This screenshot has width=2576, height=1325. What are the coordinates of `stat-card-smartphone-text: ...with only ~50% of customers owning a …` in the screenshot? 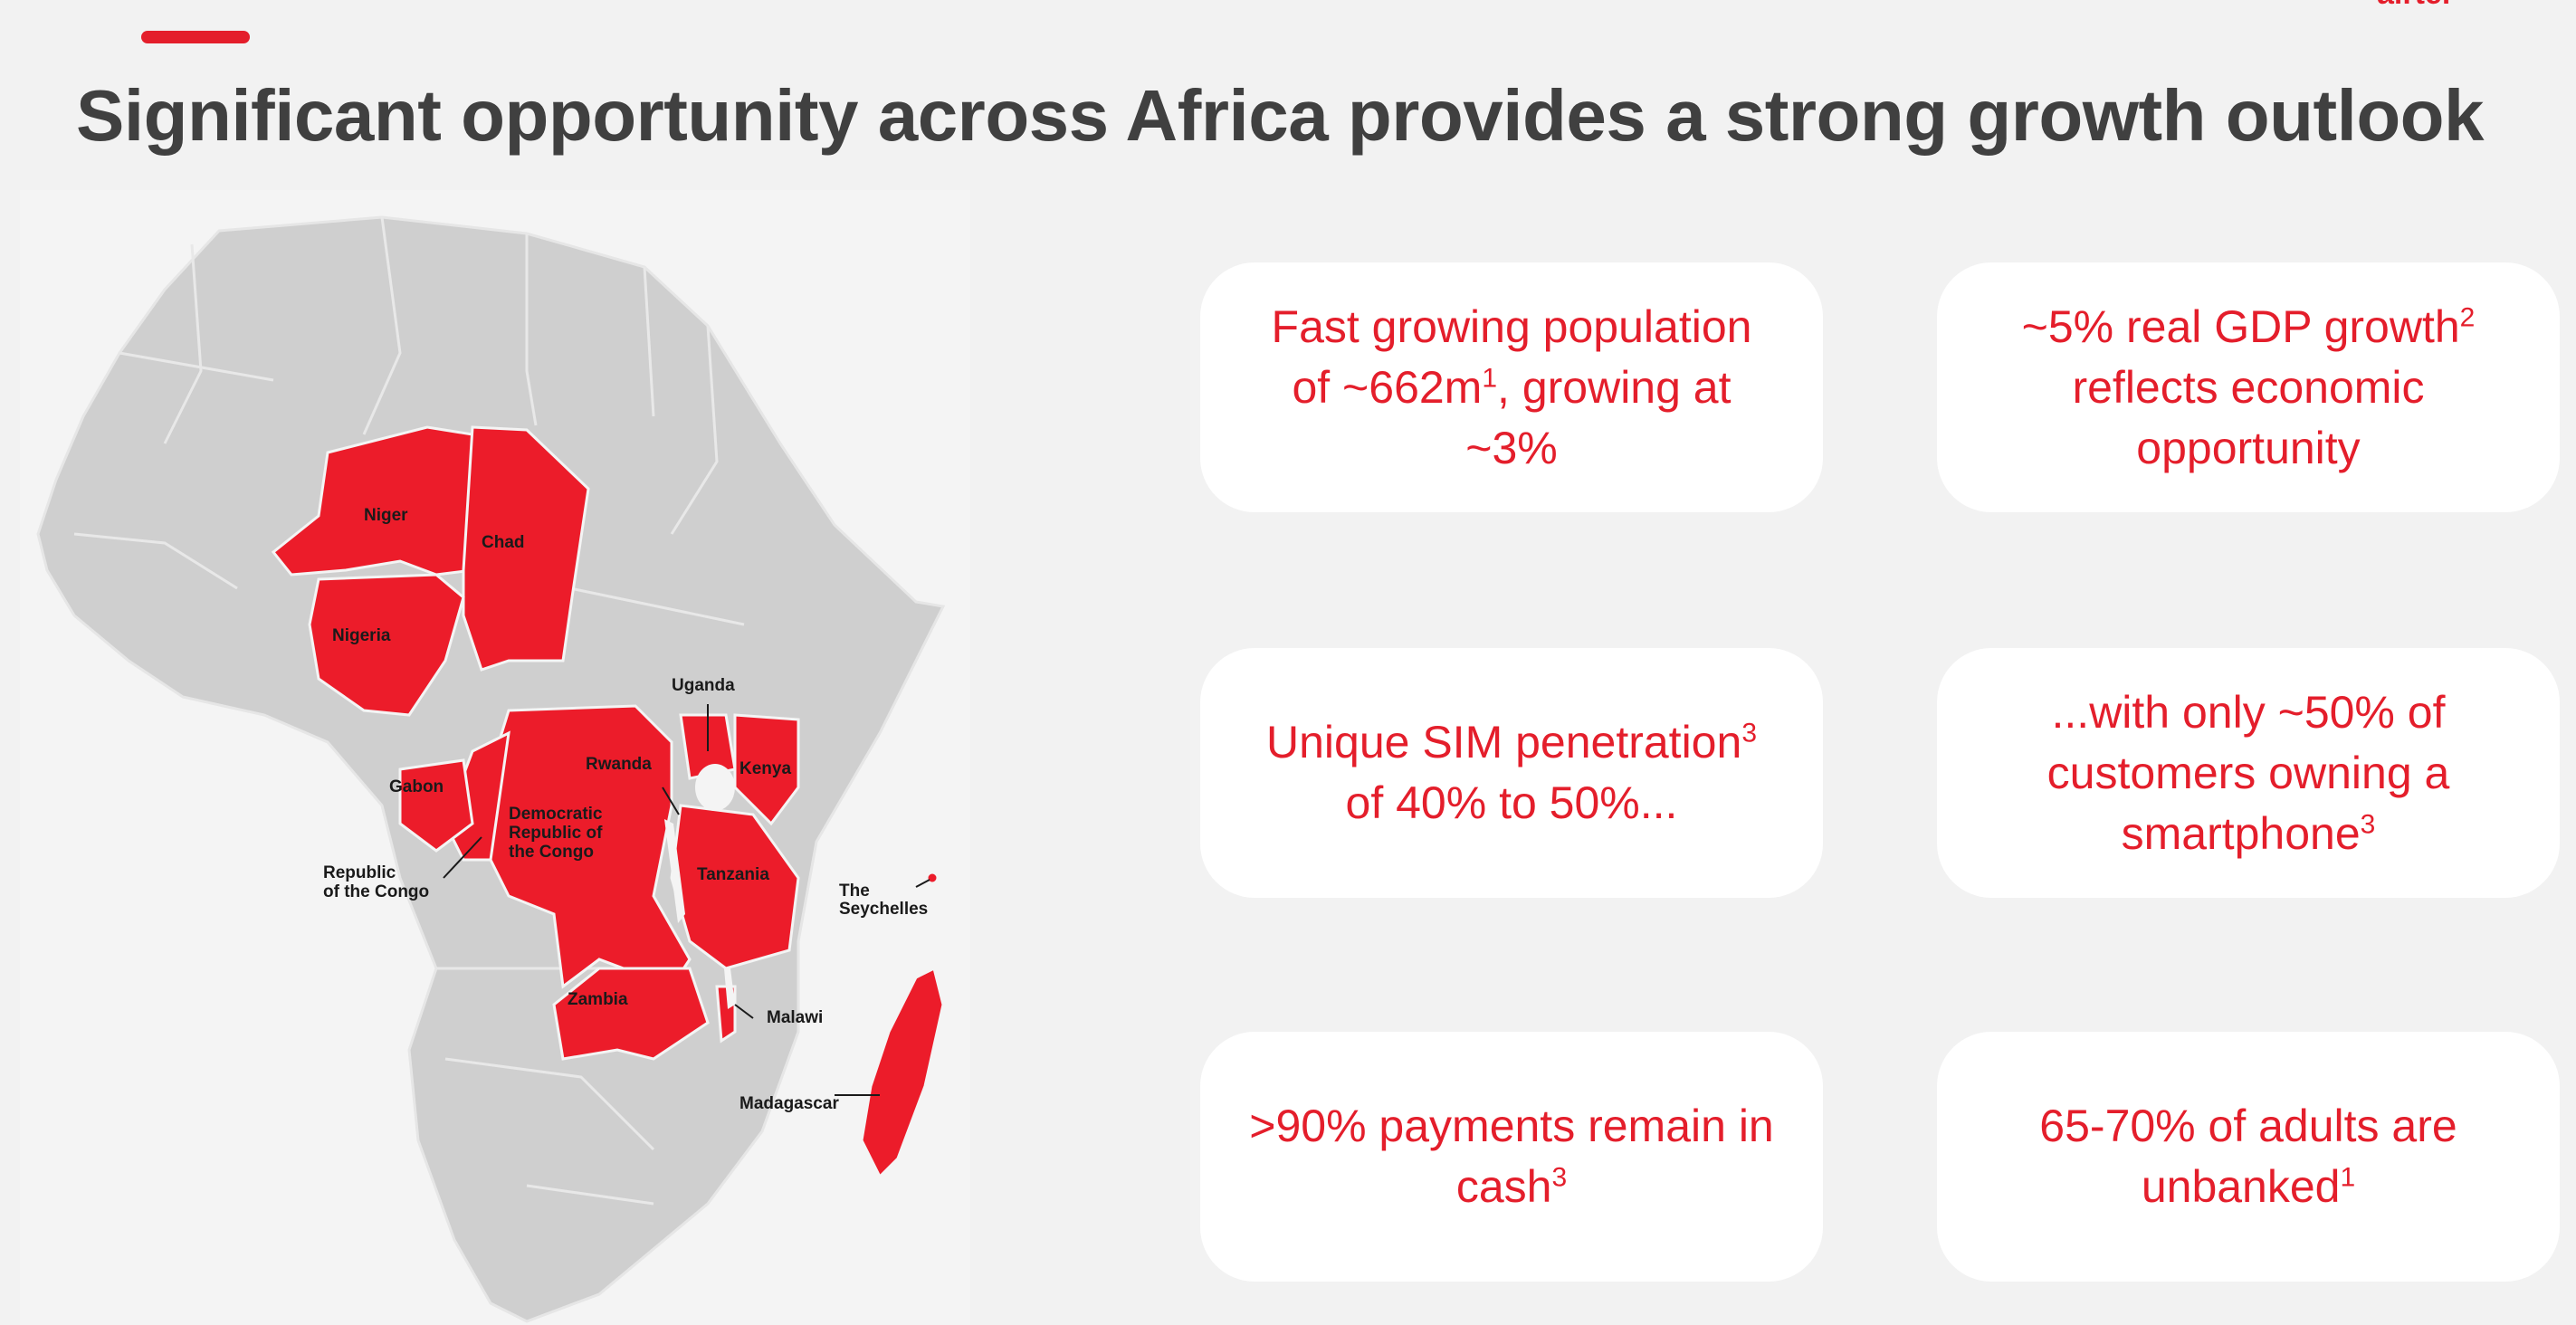 It's located at (2248, 773).